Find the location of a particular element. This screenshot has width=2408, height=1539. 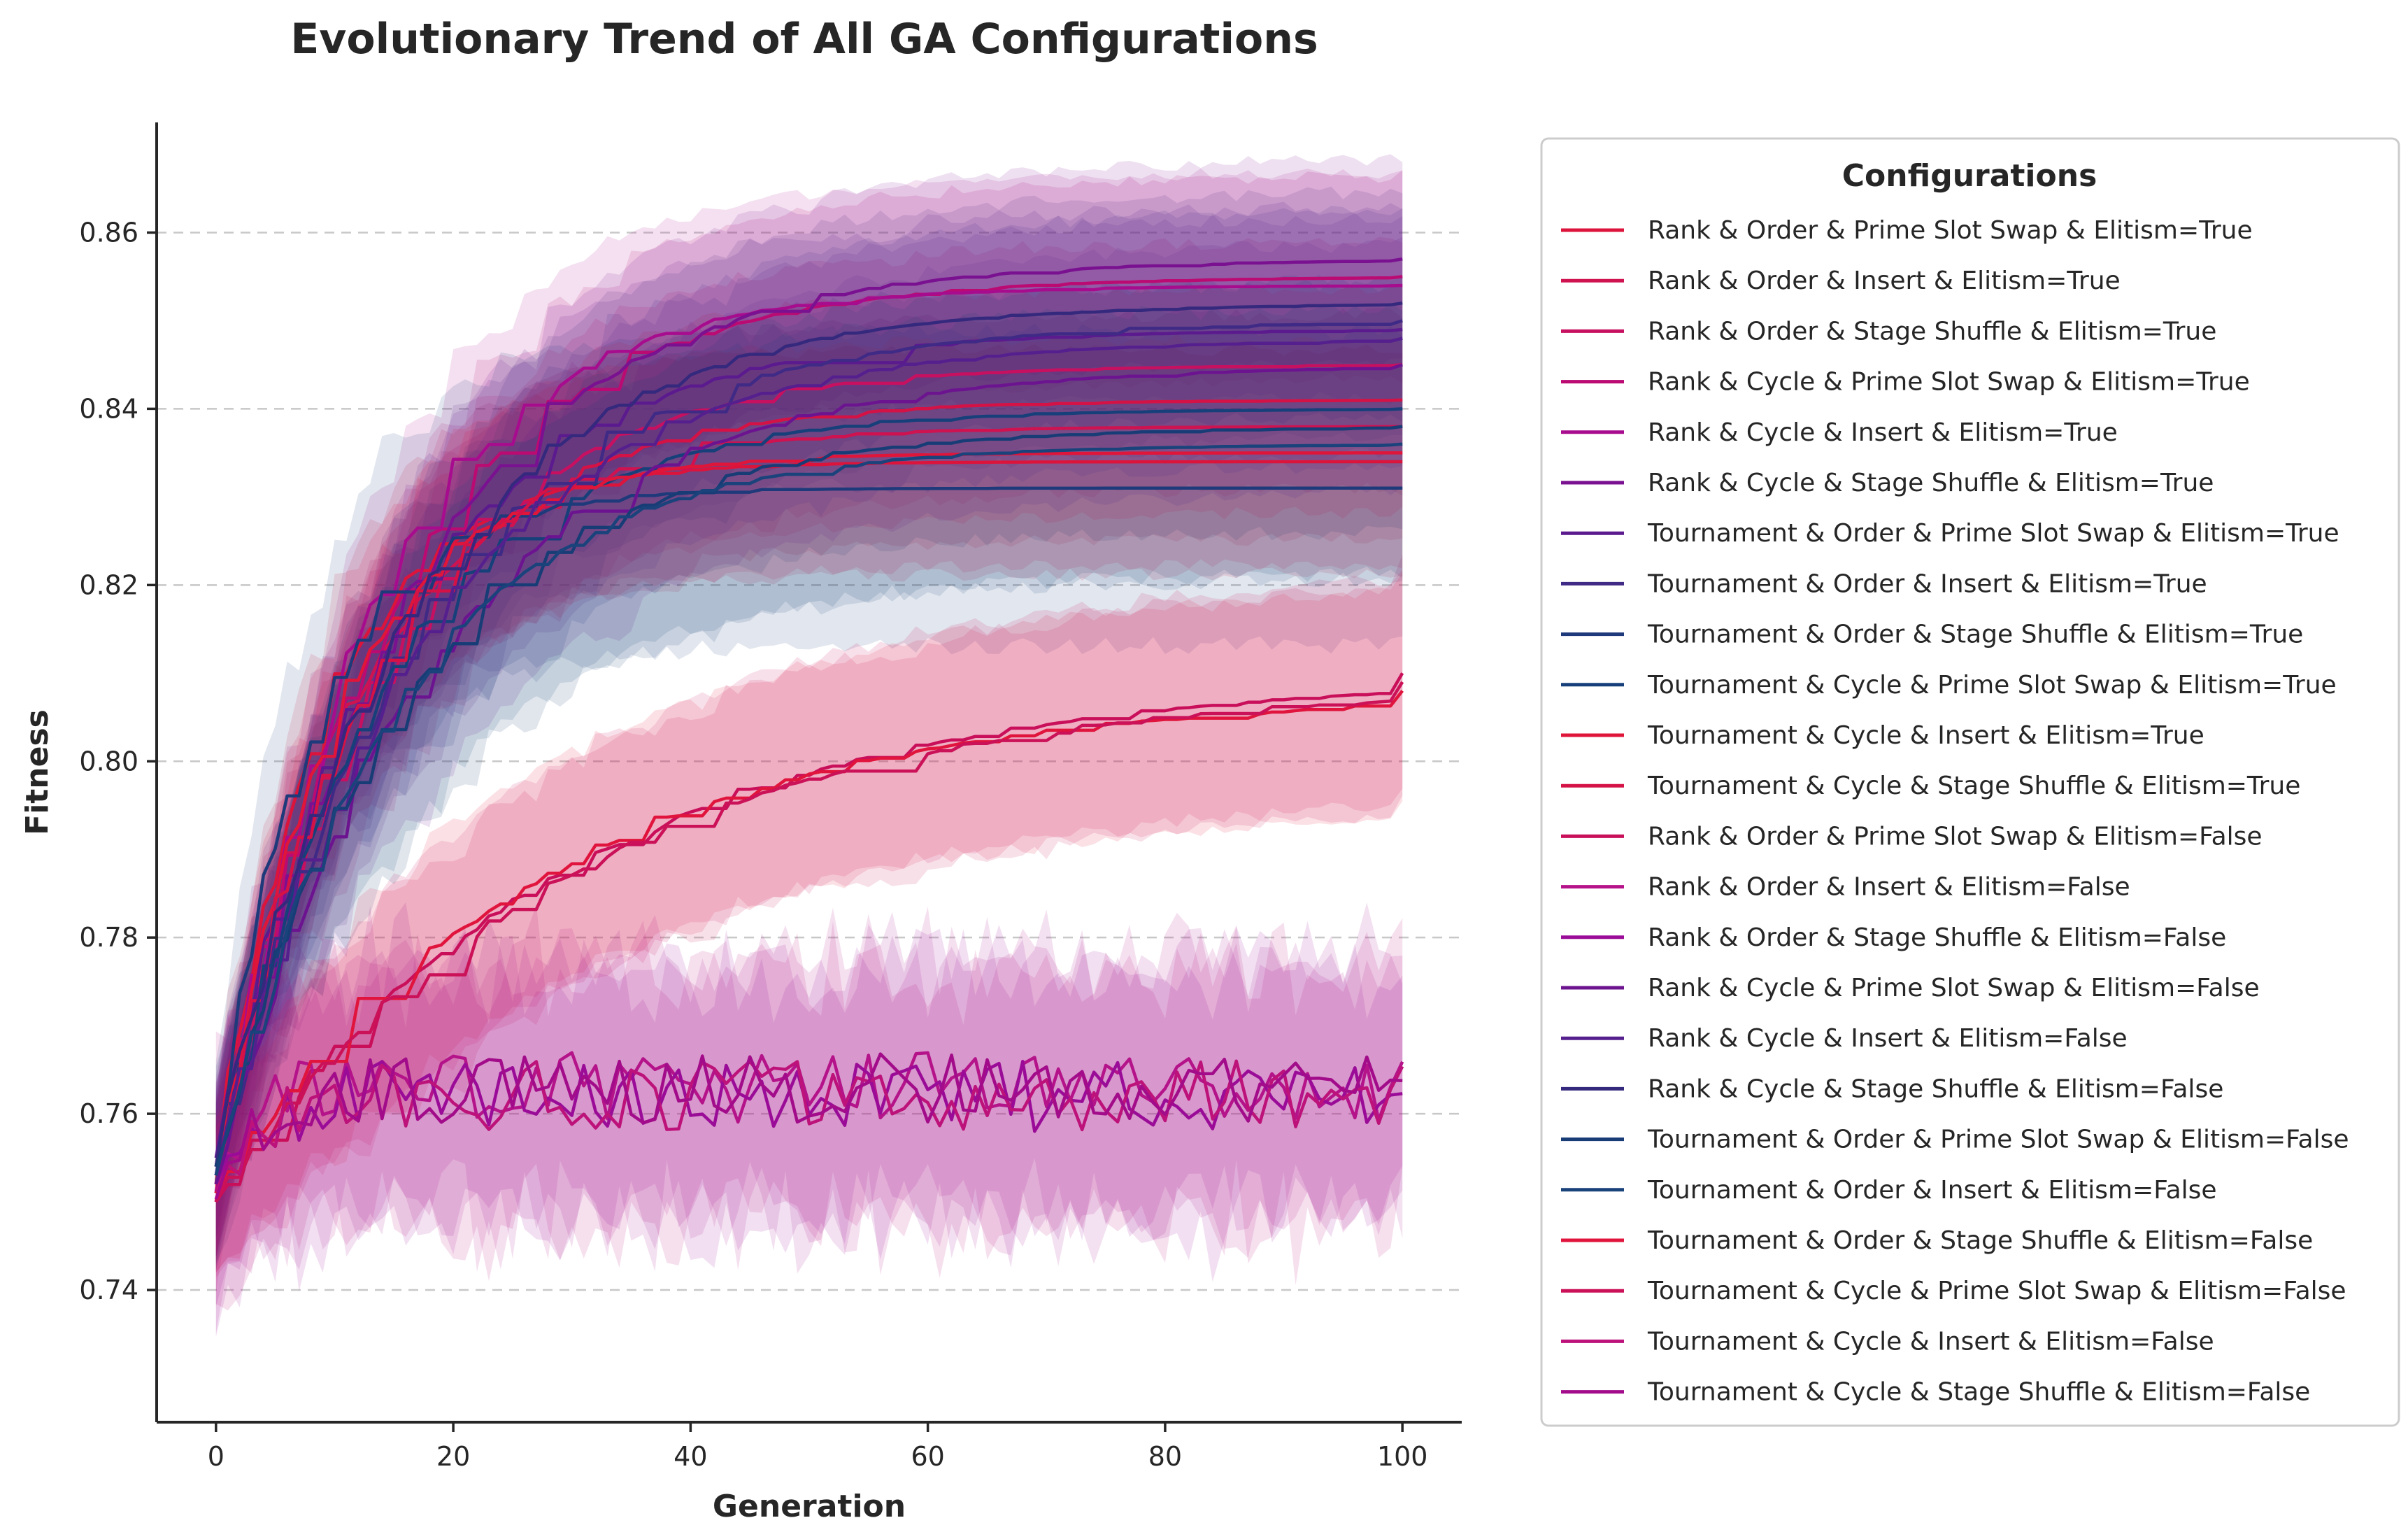

x-tick-label: 80 is located at coordinates (1165, 1456).